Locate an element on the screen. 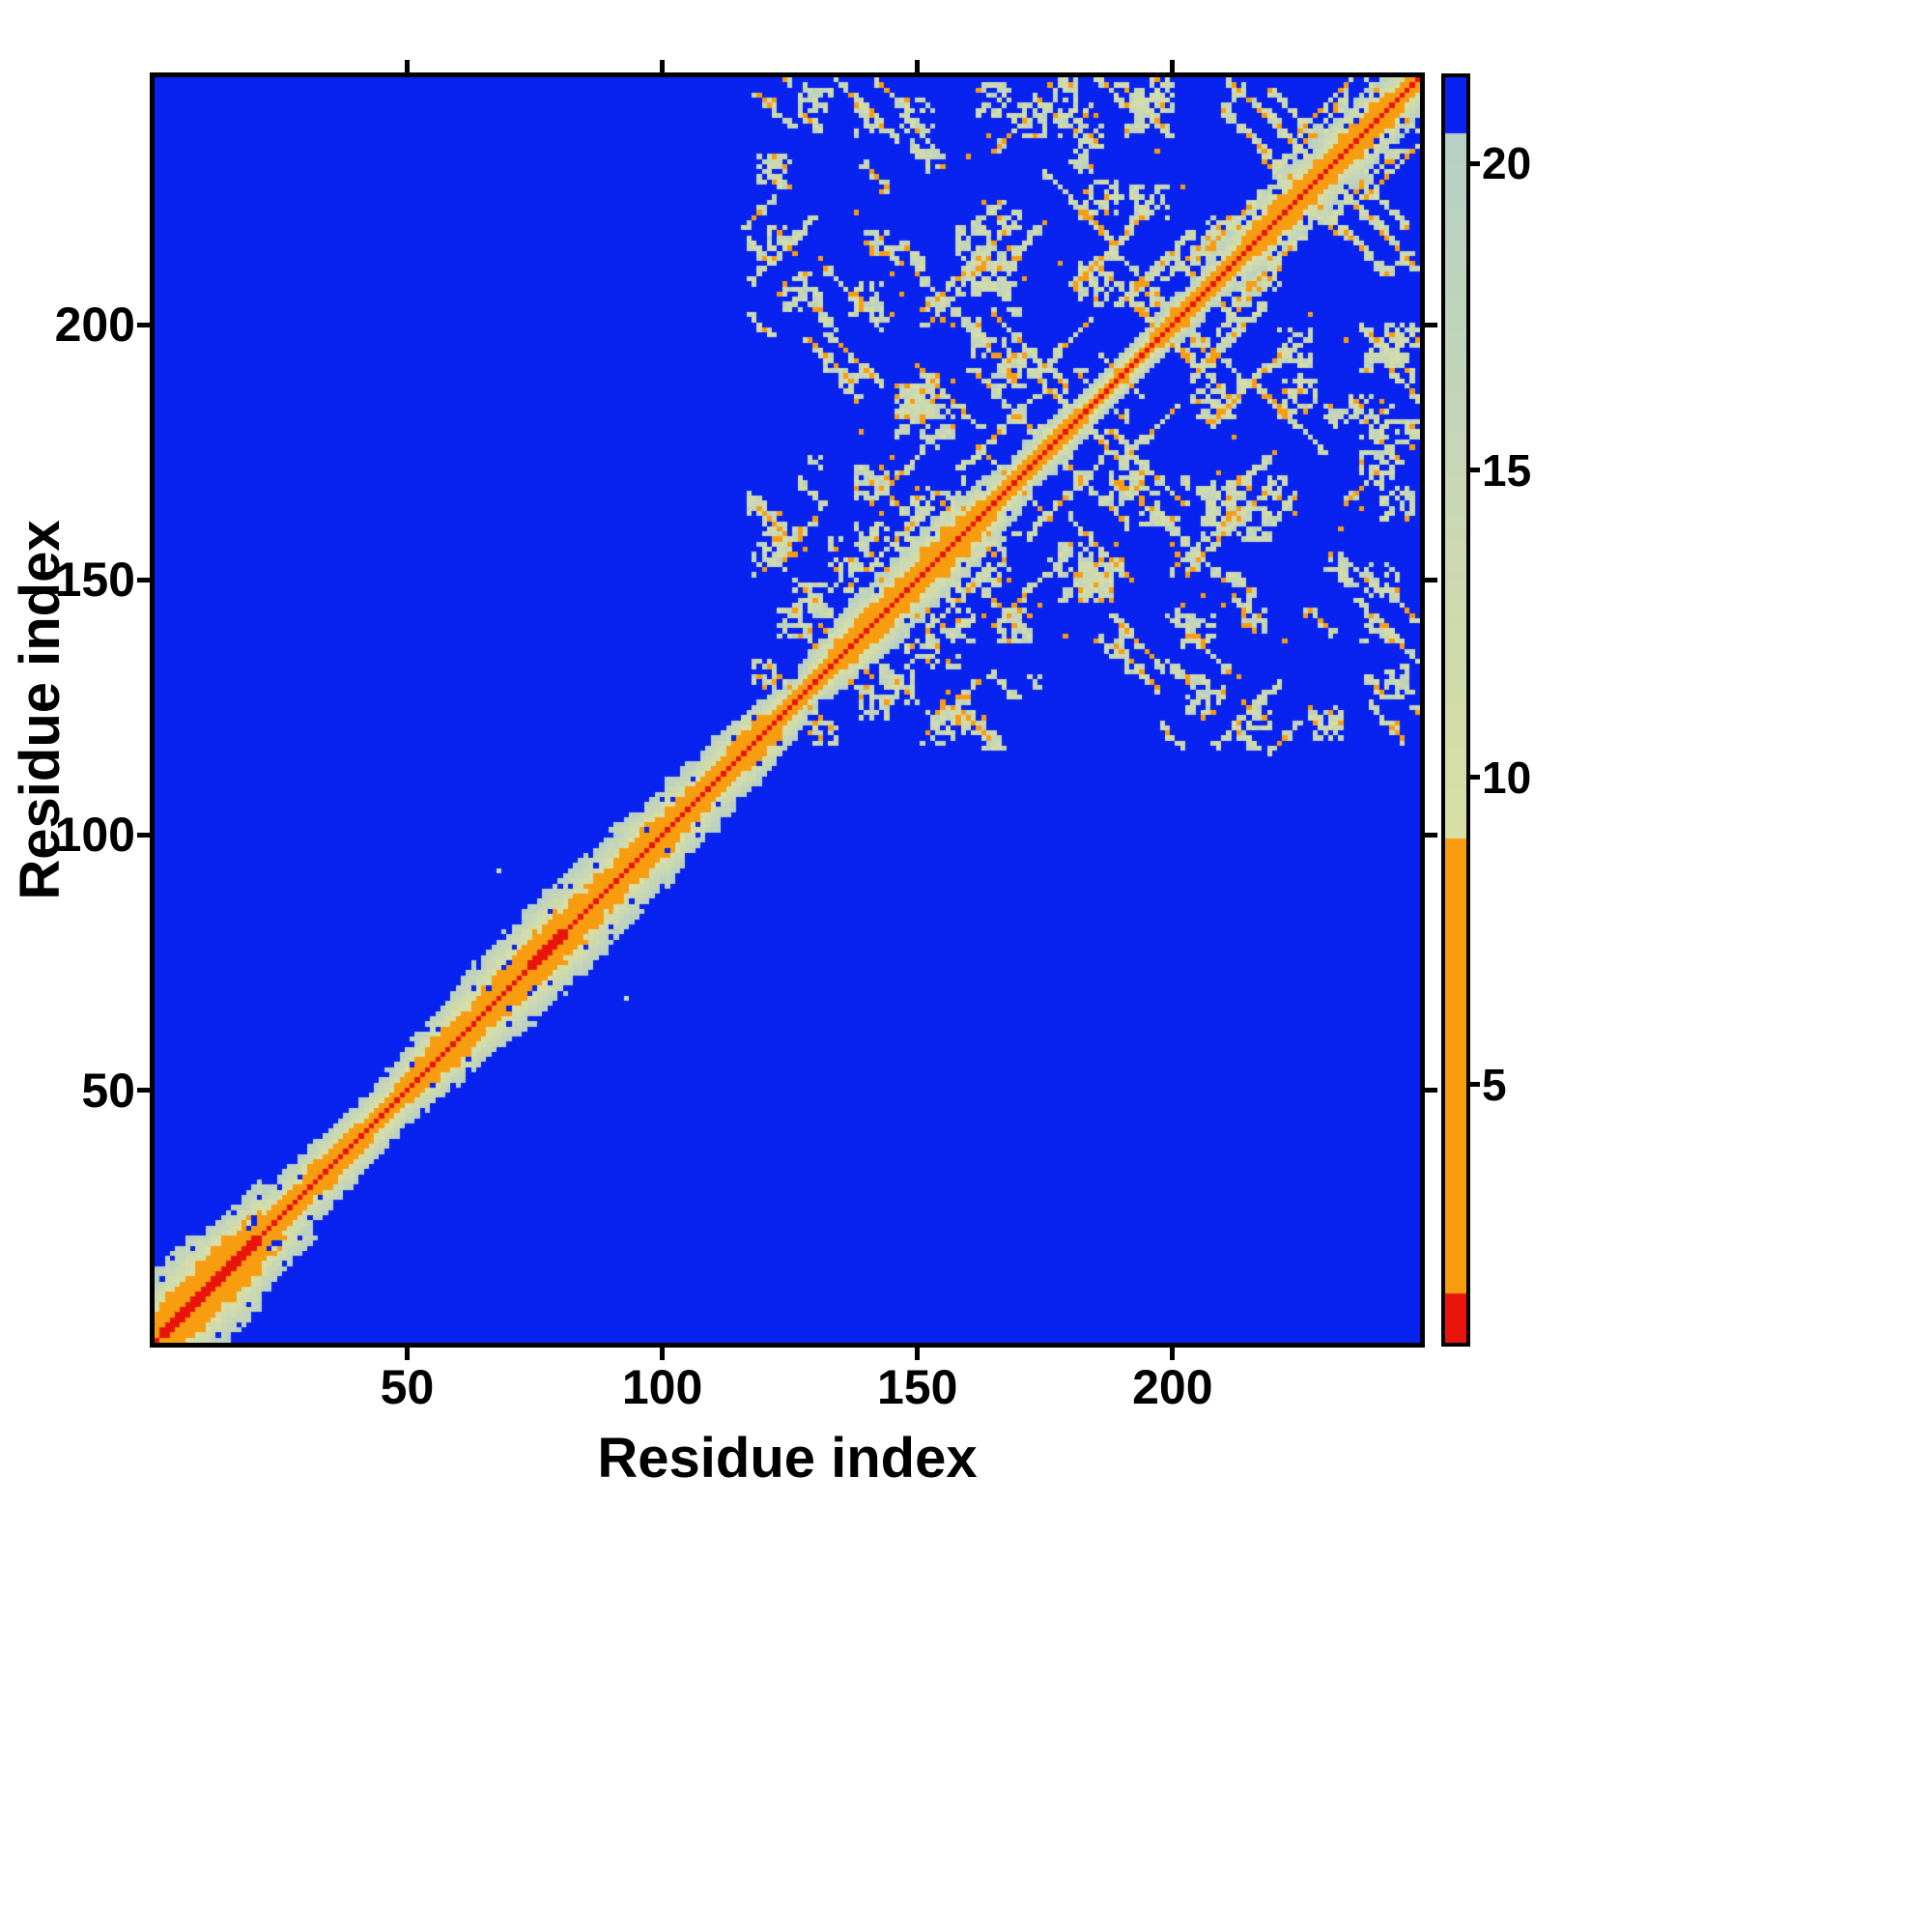 The image size is (1932, 1932). colorbar-tick-label: 10 is located at coordinates (1507, 777).